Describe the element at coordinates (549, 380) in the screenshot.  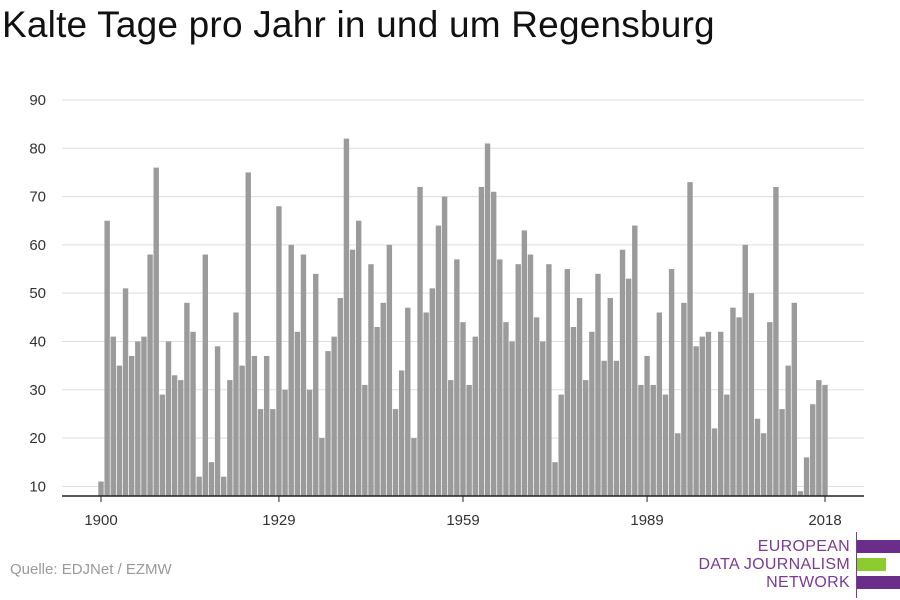
I see `bar-1973` at that location.